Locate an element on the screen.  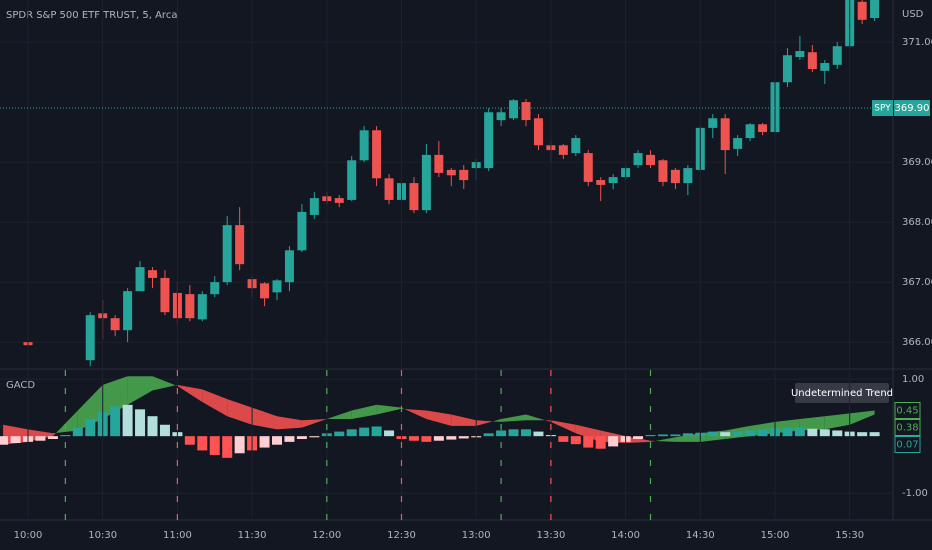
chart-title: SPDR S&P 500 ETF TRUST, 5, Arca is located at coordinates (91, 15).